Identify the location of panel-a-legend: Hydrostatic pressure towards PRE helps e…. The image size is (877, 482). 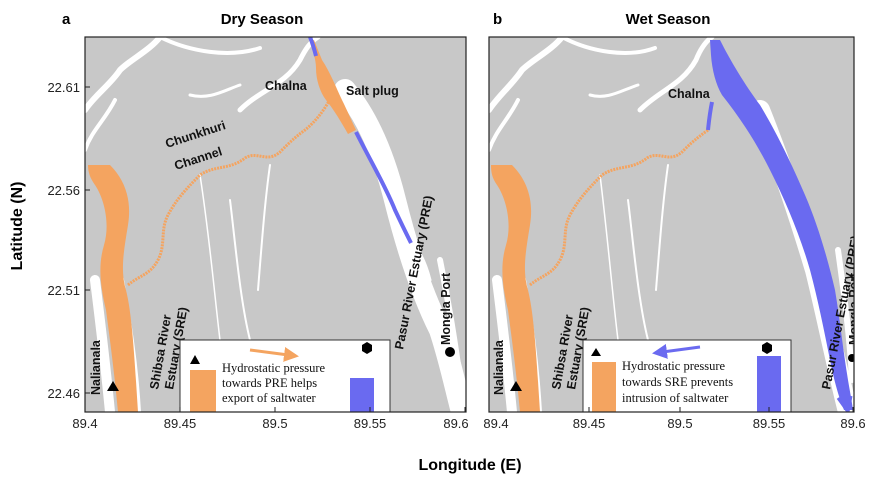
(285, 376).